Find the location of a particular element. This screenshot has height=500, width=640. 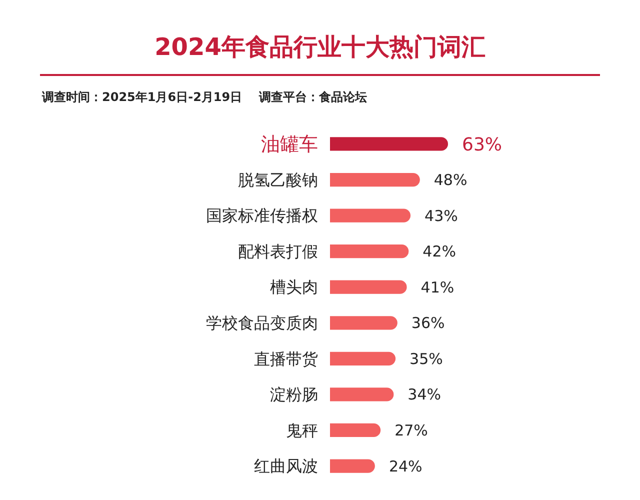

data-label: 42% is located at coordinates (439, 251).